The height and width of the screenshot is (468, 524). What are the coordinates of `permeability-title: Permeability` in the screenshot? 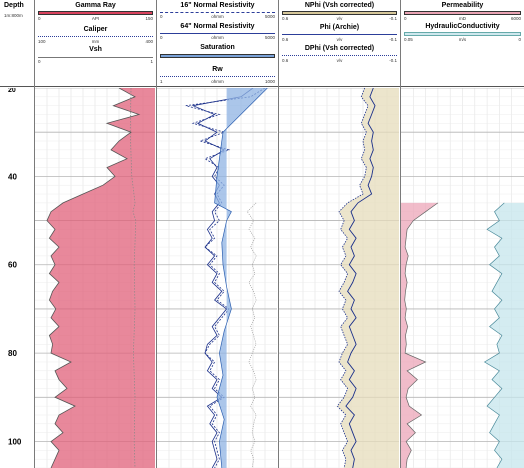 It's located at (462, 5).